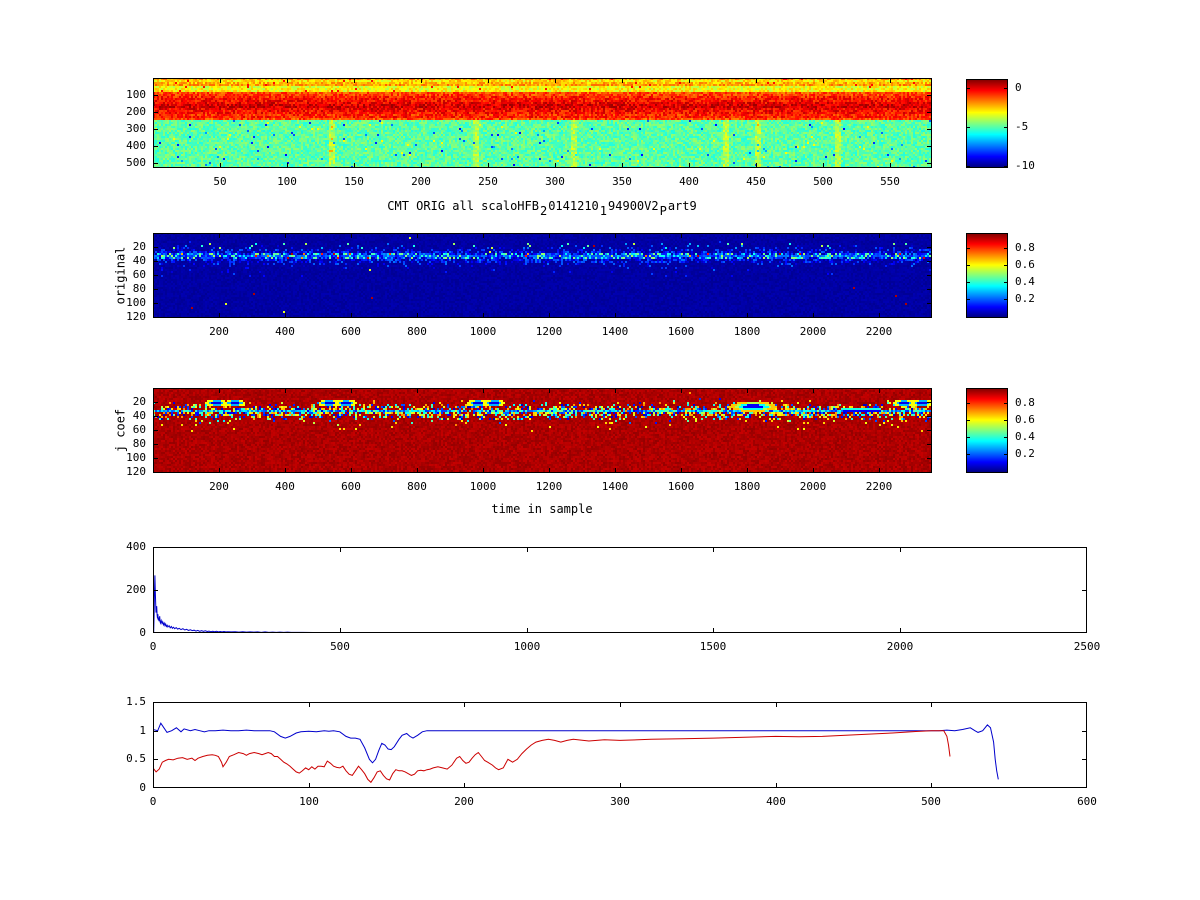 Image resolution: width=1200 pixels, height=900 pixels. I want to click on x-tick-label: 350, so click(622, 181).